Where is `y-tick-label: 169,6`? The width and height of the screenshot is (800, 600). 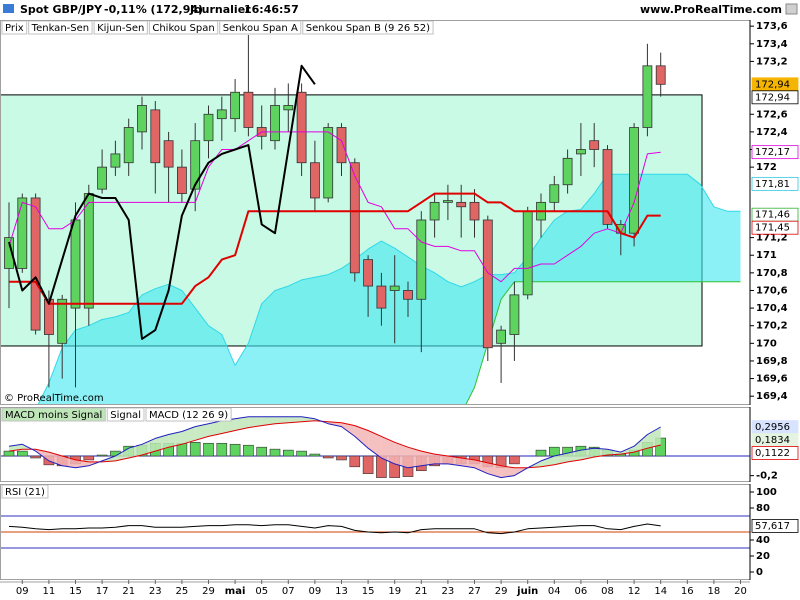
y-tick-label: 169,6 is located at coordinates (772, 379).